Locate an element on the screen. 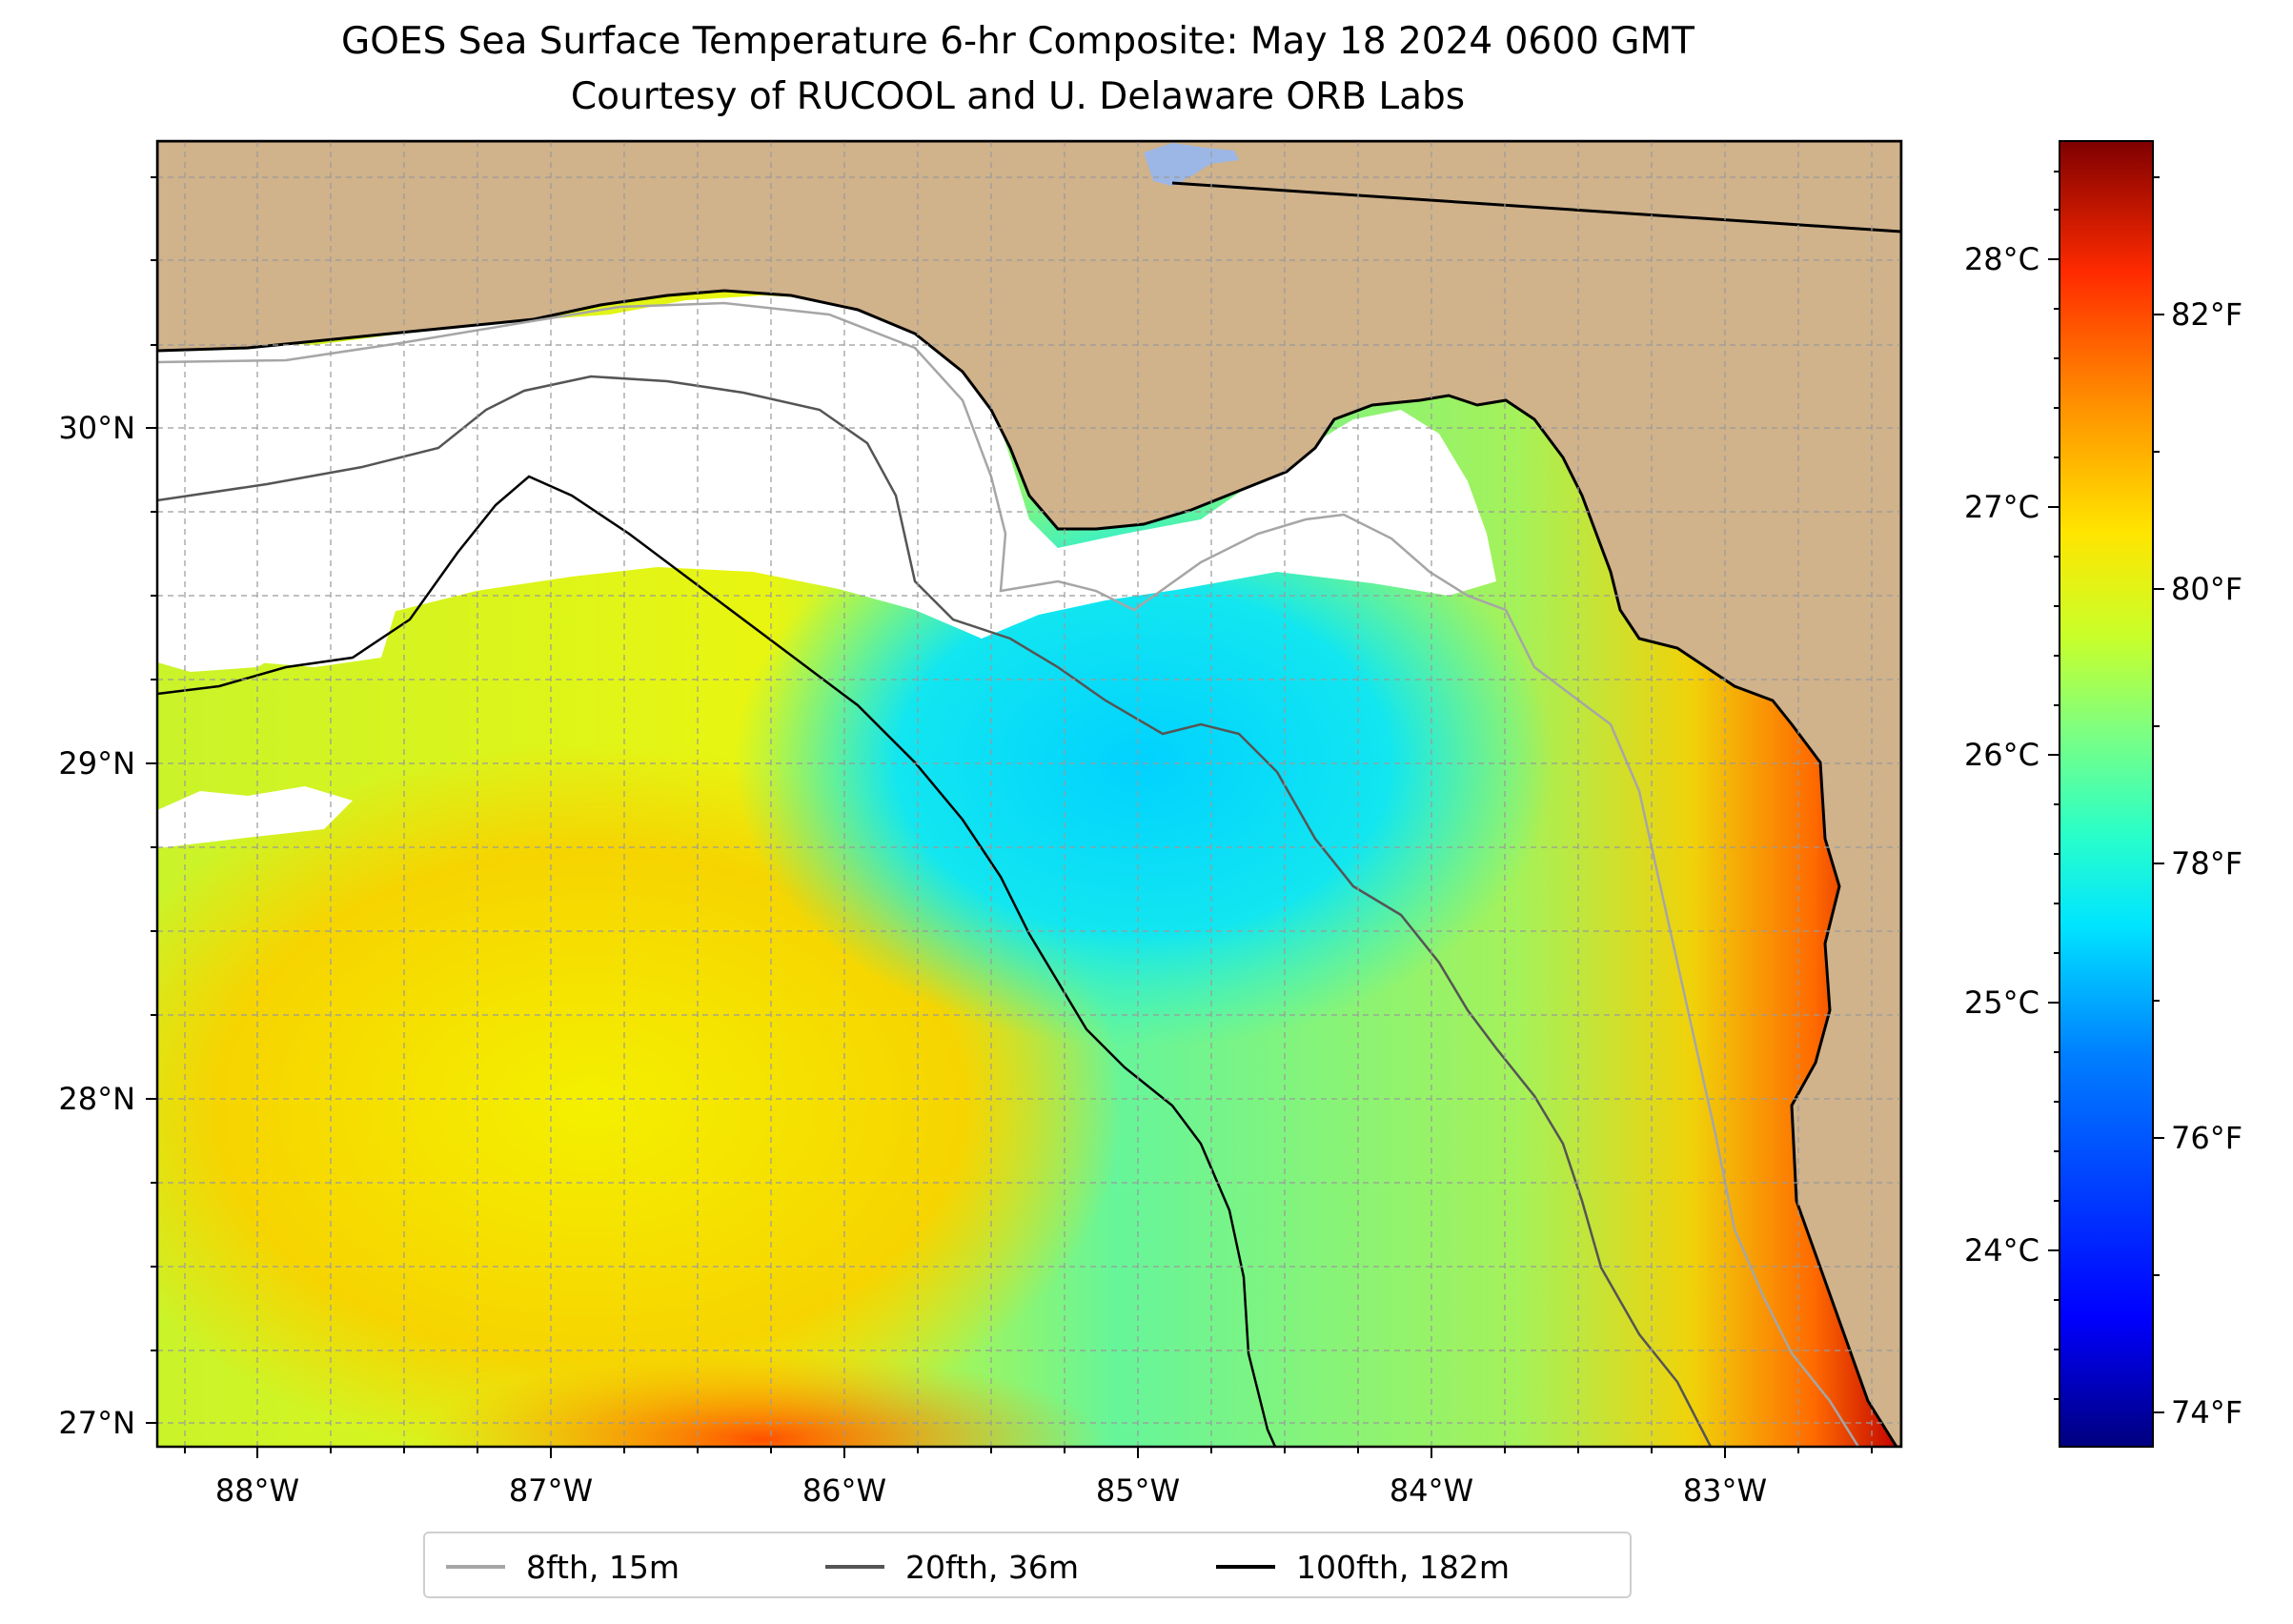  colorbar-tick-28c: 28°C is located at coordinates (2002, 259).